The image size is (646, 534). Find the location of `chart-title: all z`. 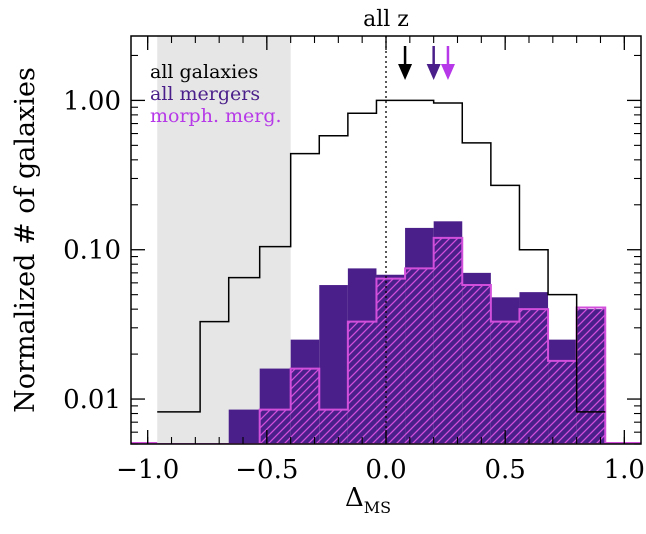

chart-title: all z is located at coordinates (386, 19).